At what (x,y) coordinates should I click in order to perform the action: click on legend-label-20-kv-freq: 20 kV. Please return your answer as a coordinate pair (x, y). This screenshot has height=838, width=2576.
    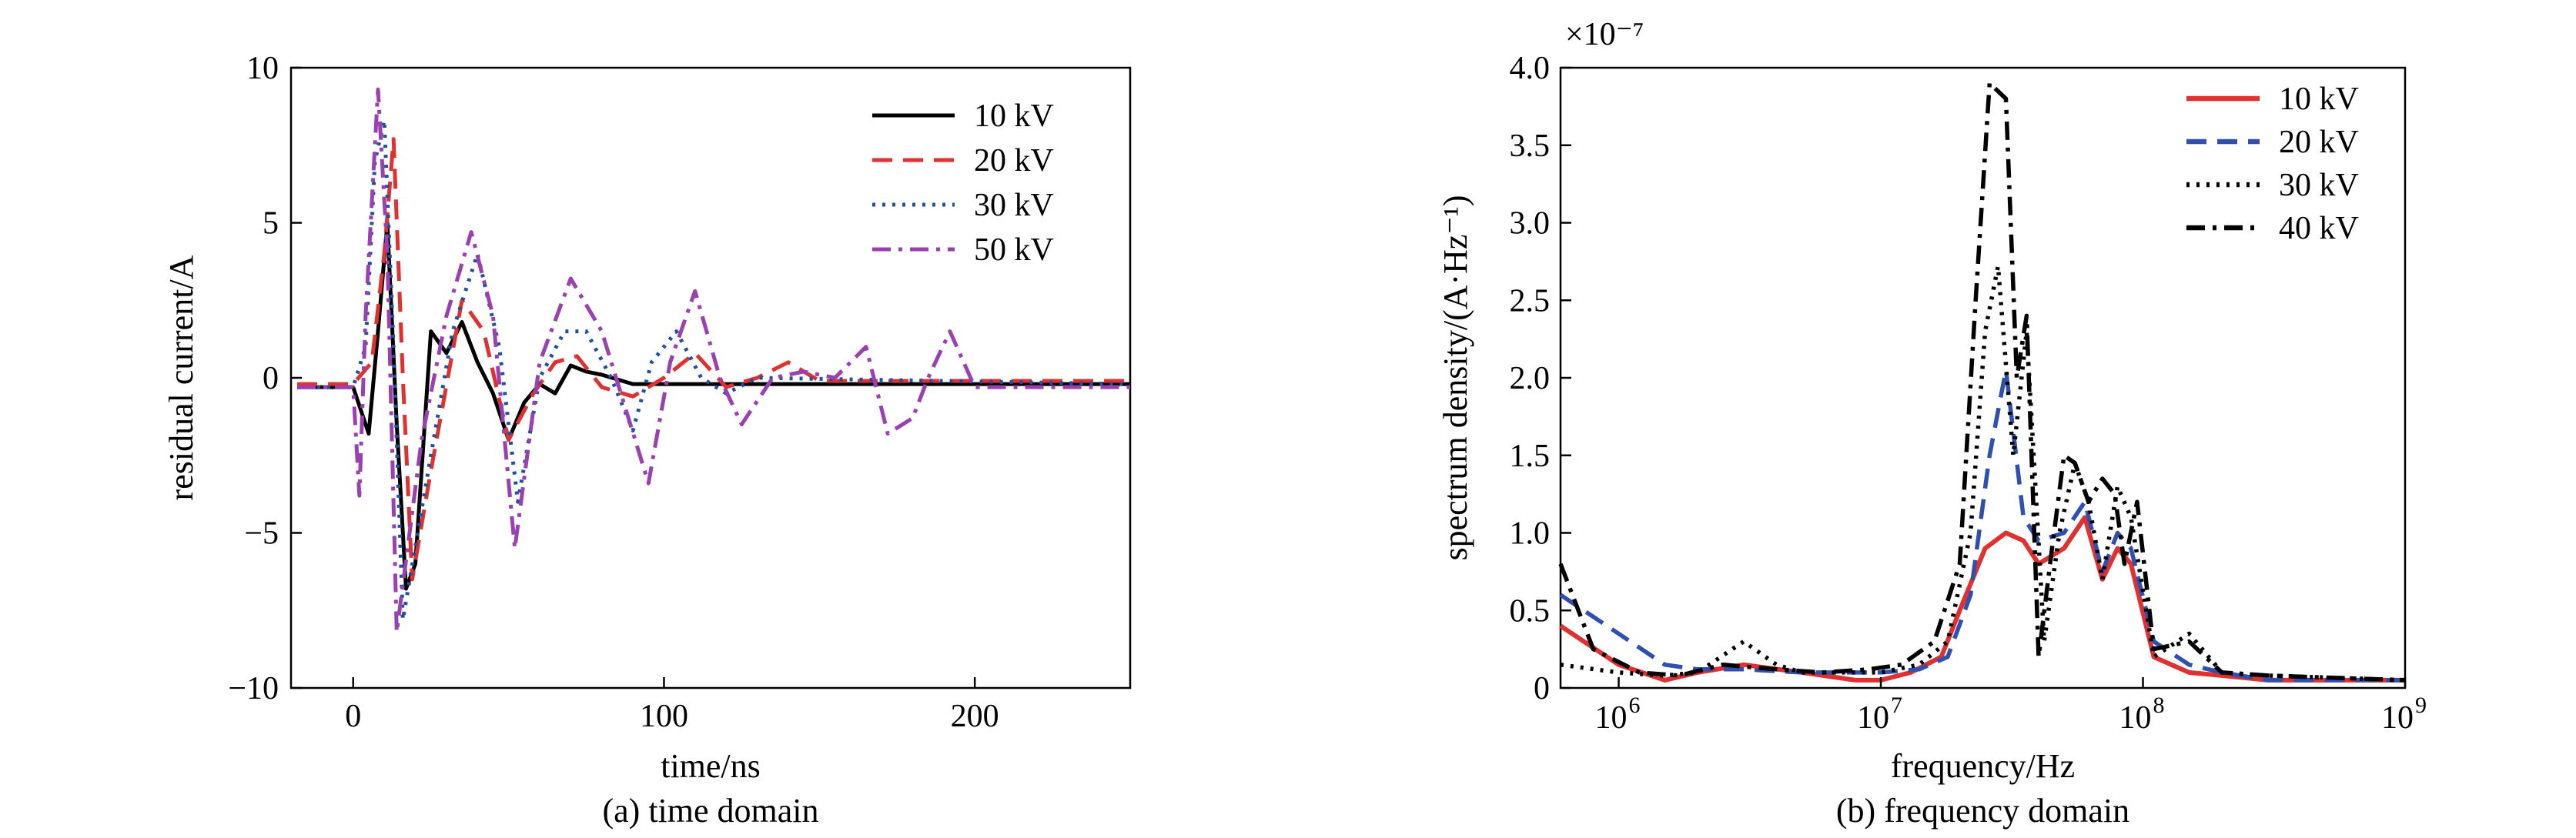
    Looking at the image, I should click on (2319, 142).